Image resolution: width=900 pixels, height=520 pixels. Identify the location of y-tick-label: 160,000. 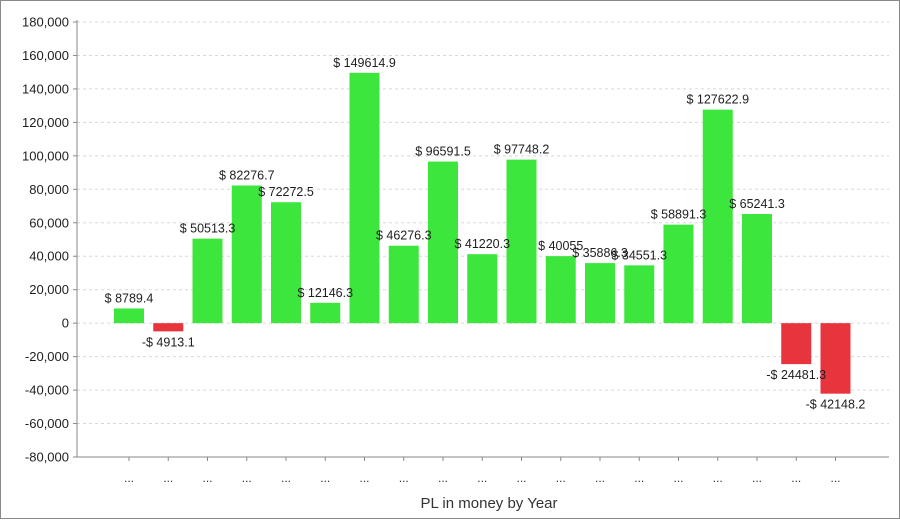
(45, 55).